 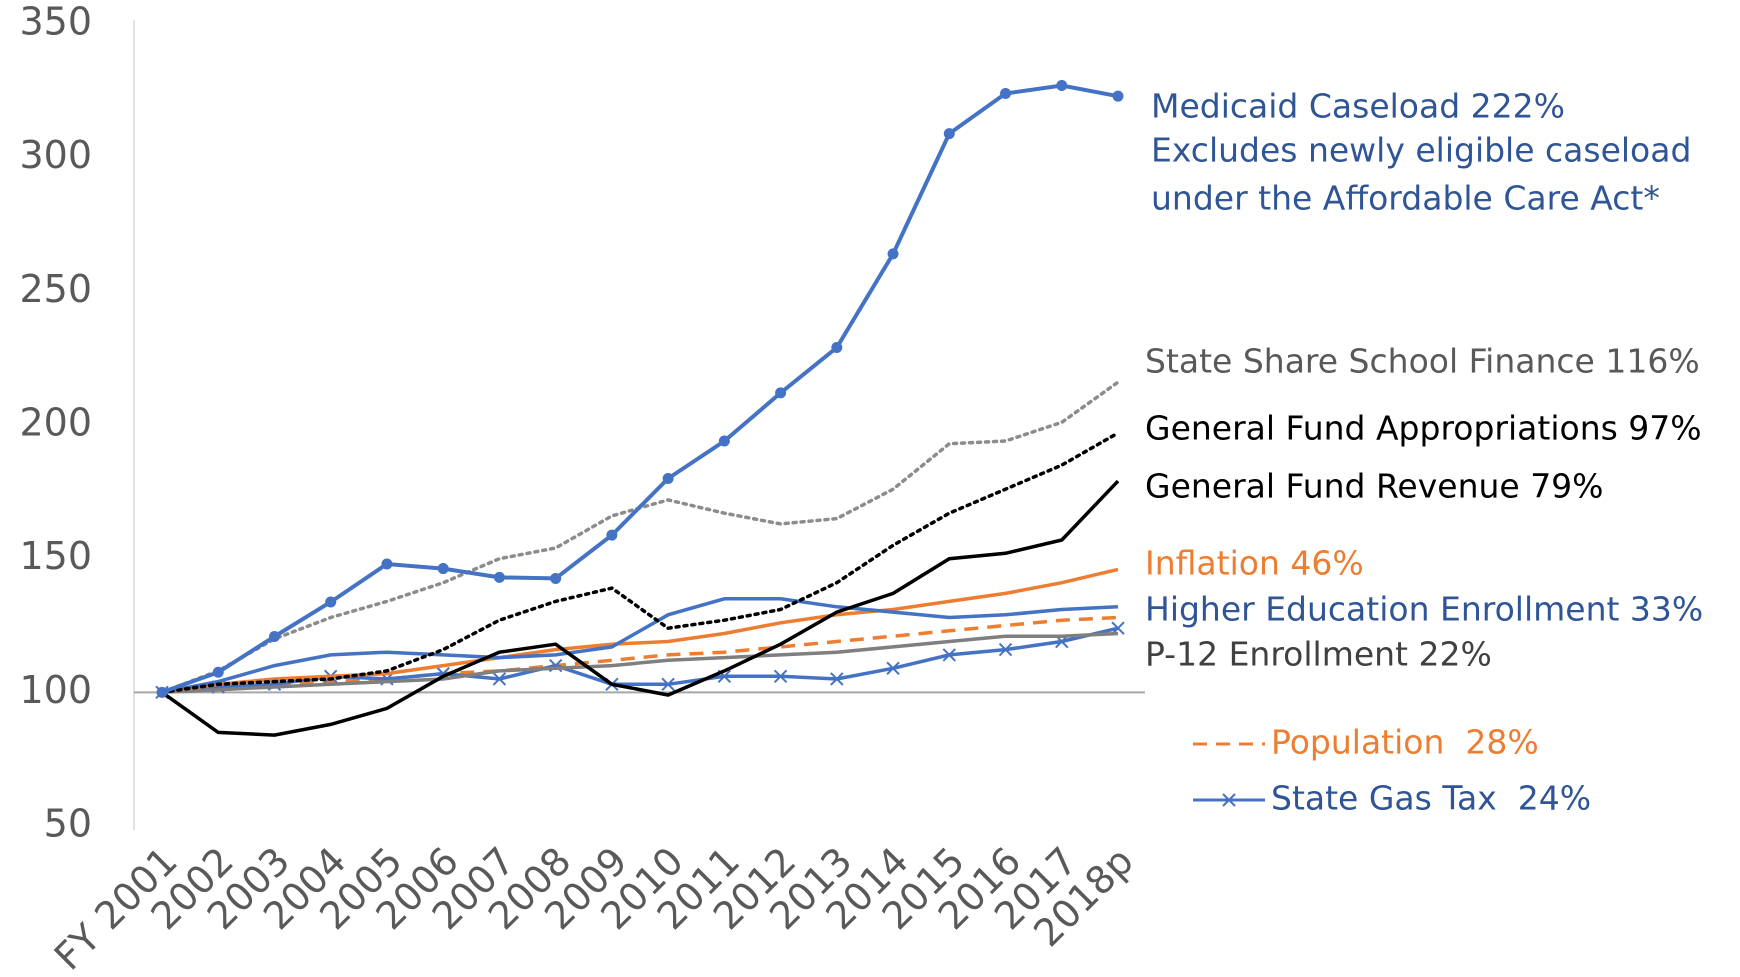 I want to click on series-label: General Fund Appropriations 97%, so click(x=1423, y=428).